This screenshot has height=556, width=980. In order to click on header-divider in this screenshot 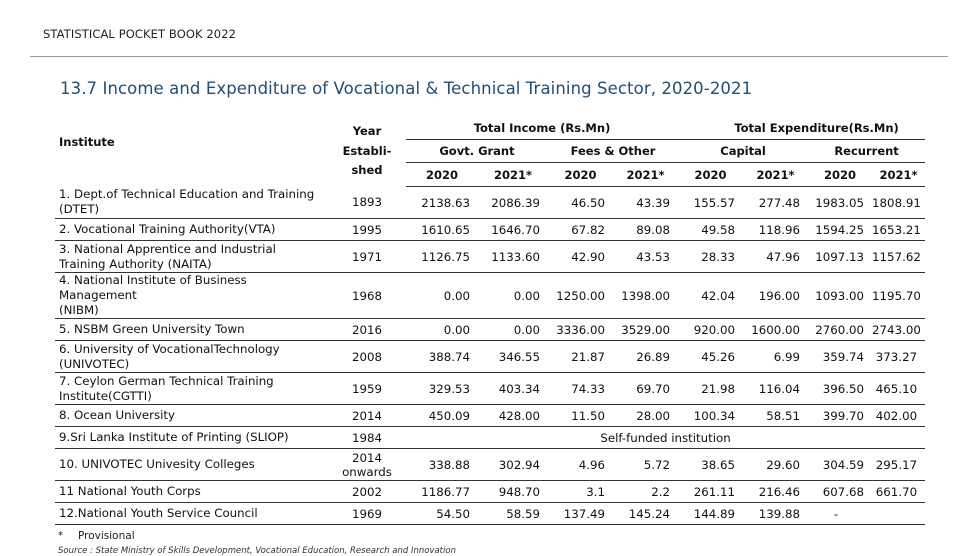, I will do `click(489, 56)`.